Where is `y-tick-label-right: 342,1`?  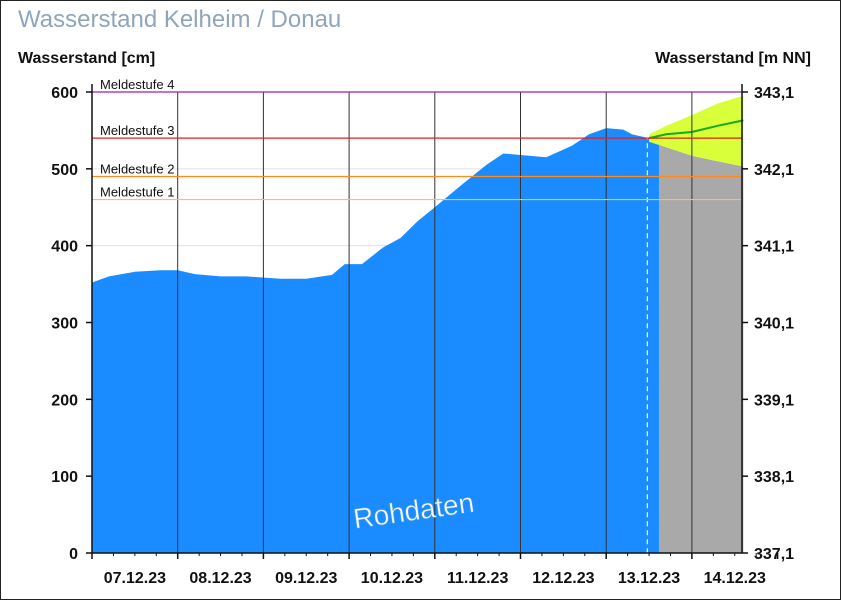
y-tick-label-right: 342,1 is located at coordinates (774, 170).